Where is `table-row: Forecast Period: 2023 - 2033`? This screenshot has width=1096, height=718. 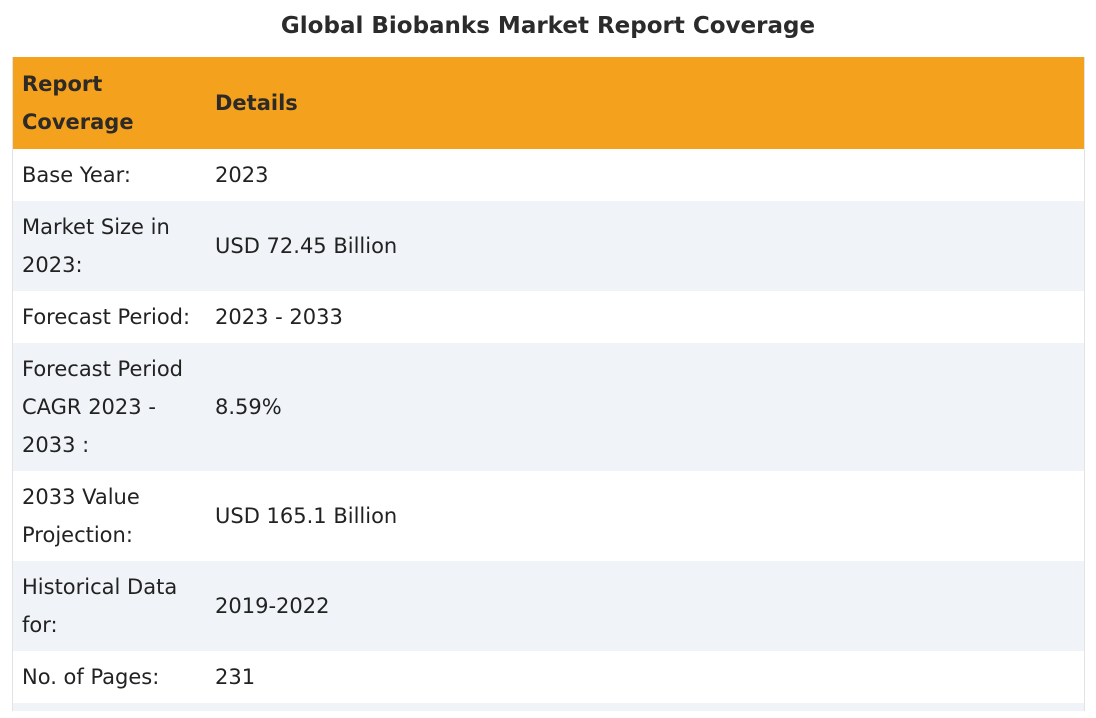 table-row: Forecast Period: 2023 - 2033 is located at coordinates (548, 317).